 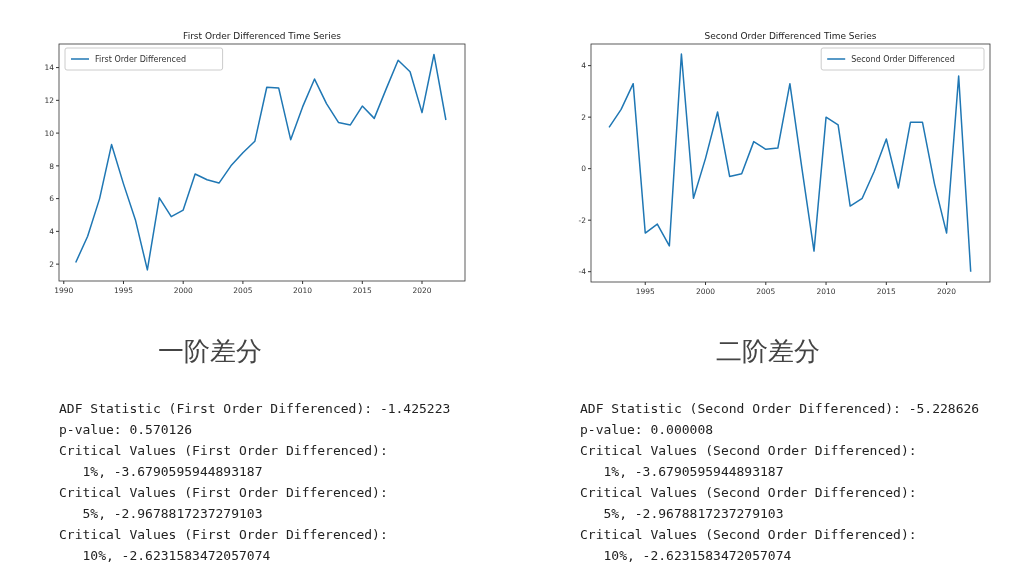 I want to click on text: p-value: 0.000008, so click(x=647, y=429).